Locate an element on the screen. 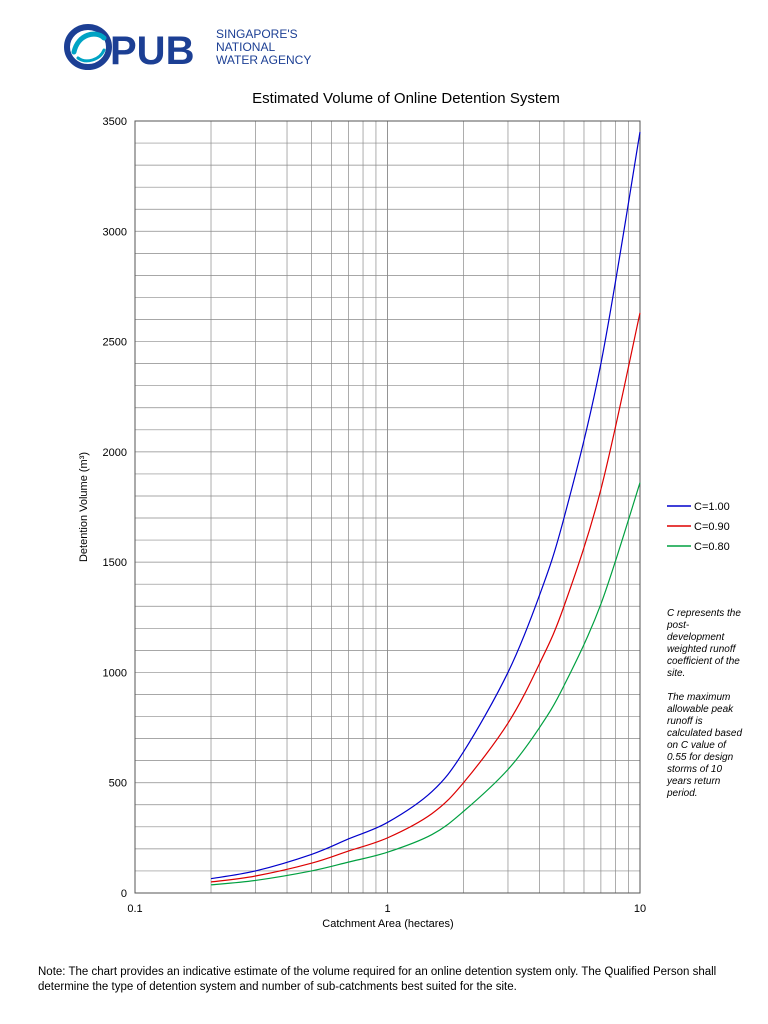 The width and height of the screenshot is (768, 1024). x-tick-label: 10 is located at coordinates (640, 909).